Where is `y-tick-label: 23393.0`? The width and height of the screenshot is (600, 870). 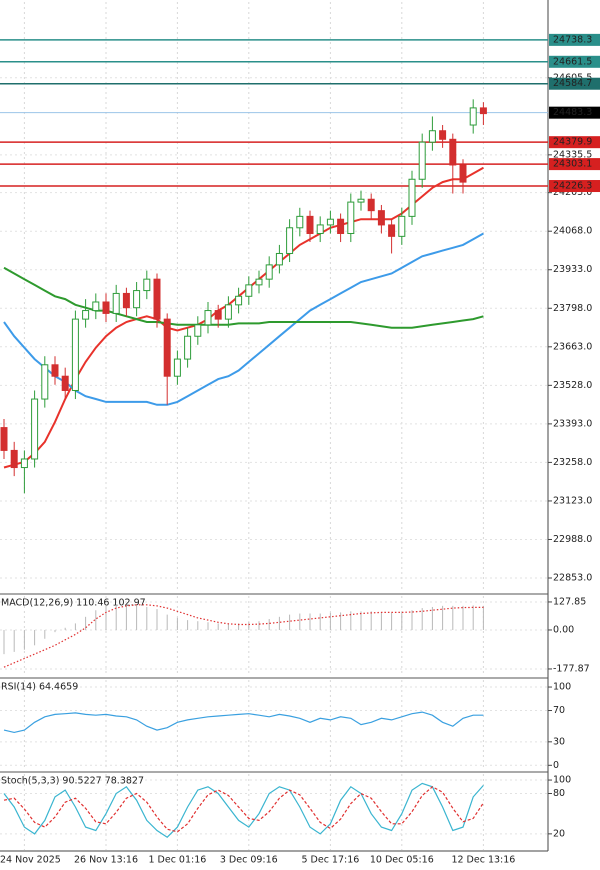 y-tick-label: 23393.0 is located at coordinates (572, 423).